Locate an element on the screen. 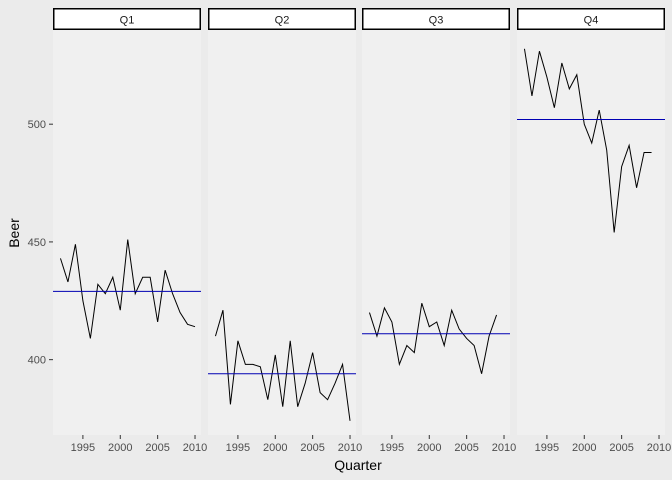  facet-strip-label: Q2 is located at coordinates (282, 21).